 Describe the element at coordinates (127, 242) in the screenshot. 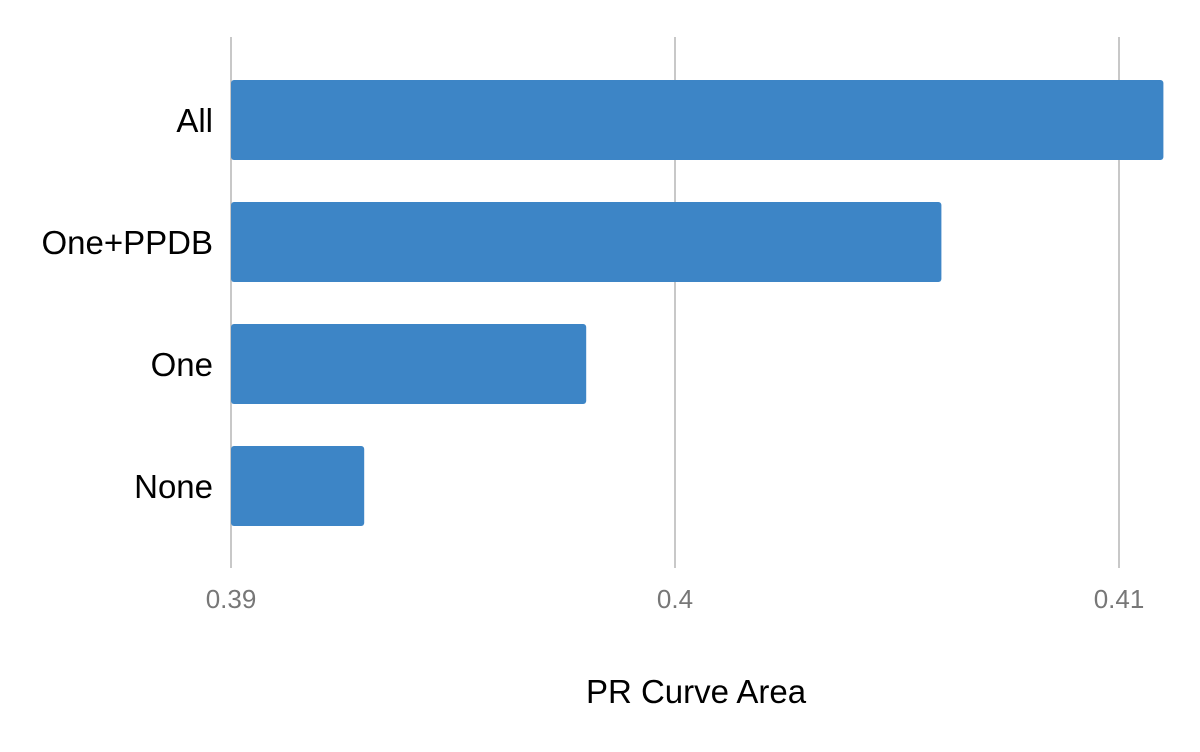

I see `category-label: One+PPDB` at that location.